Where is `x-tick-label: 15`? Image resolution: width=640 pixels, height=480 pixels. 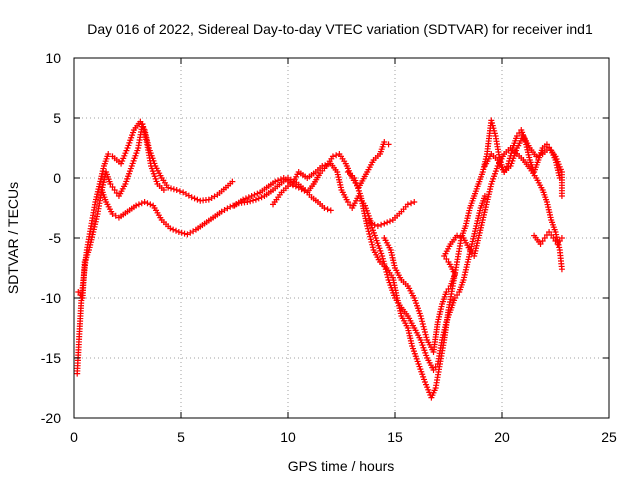
x-tick-label: 15 is located at coordinates (395, 437).